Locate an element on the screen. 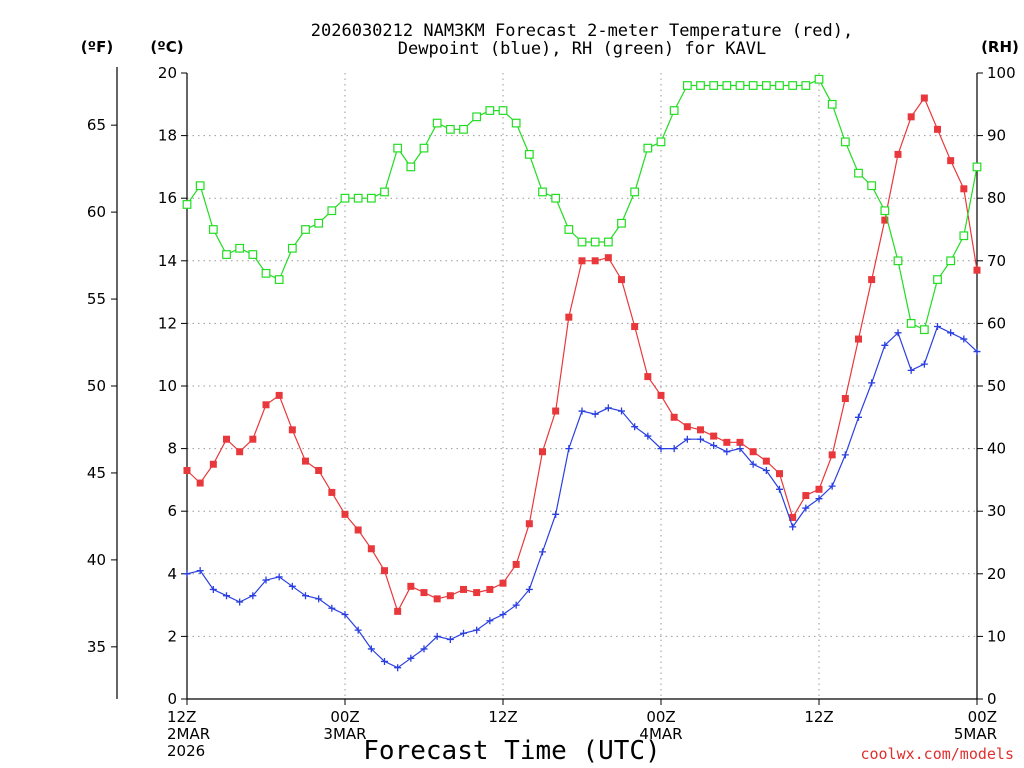 The image size is (1024, 768). rh-tick-label: 70 is located at coordinates (996, 261).